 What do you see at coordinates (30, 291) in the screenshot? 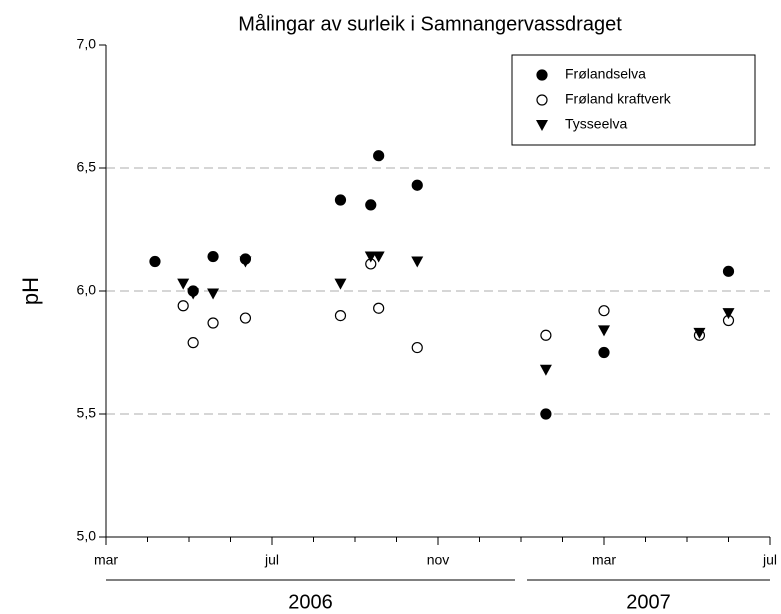
I see `y-axis-label: pH` at bounding box center [30, 291].